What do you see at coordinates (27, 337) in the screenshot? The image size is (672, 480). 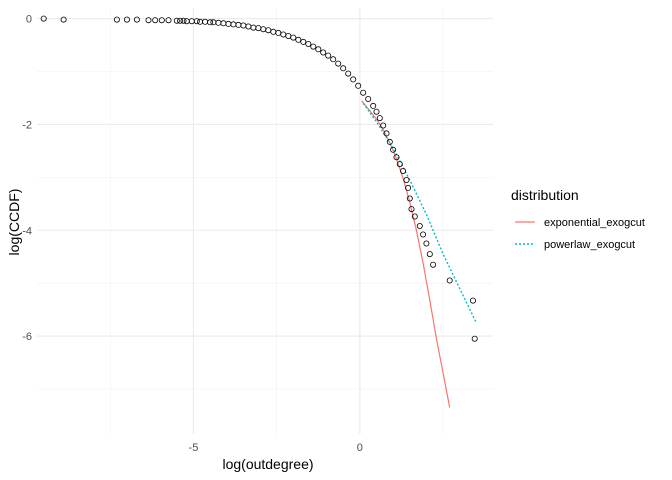 I see `y-tick-label: -6` at bounding box center [27, 337].